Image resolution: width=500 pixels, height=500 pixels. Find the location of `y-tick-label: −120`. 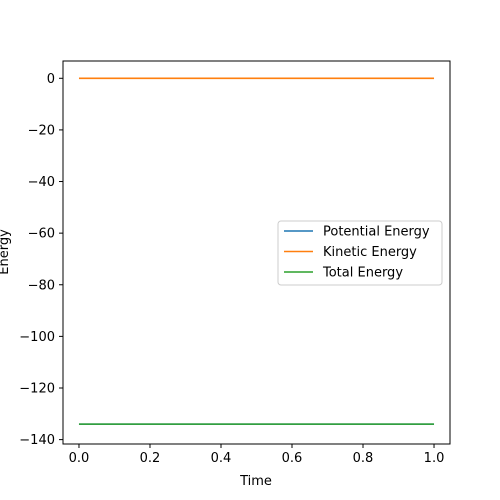

y-tick-label: −120 is located at coordinates (37, 388).